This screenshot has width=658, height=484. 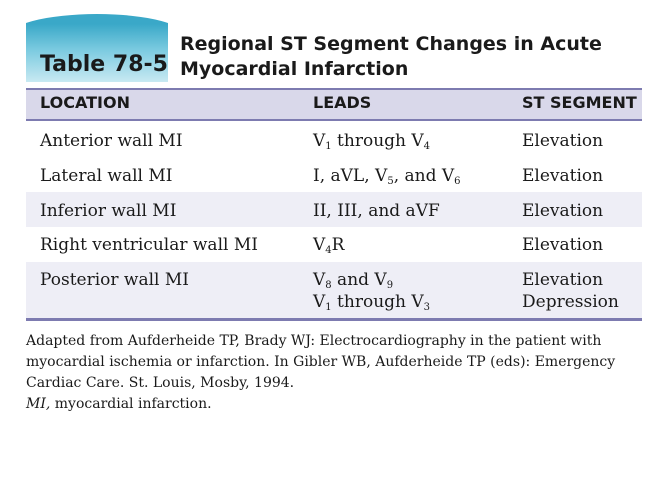 I want to click on lead-text: , and V, so click(x=424, y=176).